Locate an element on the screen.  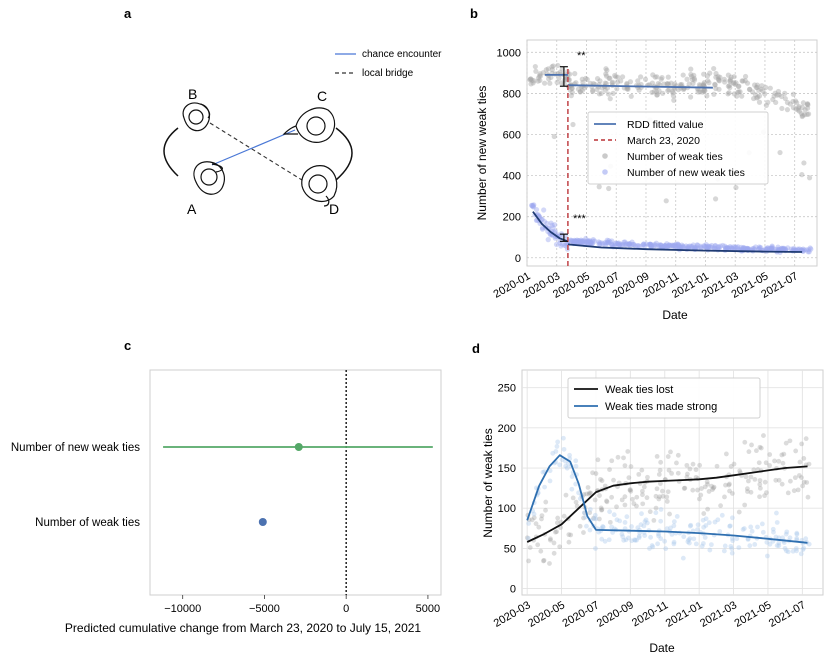
chart-b-annotation-weak: ** is located at coordinates (581, 56).